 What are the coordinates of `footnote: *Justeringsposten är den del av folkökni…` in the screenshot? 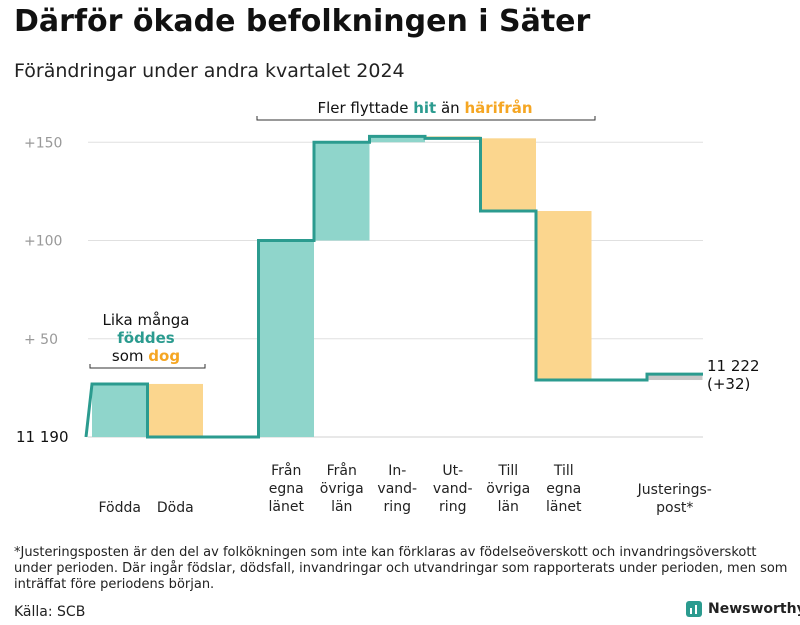 It's located at (401, 568).